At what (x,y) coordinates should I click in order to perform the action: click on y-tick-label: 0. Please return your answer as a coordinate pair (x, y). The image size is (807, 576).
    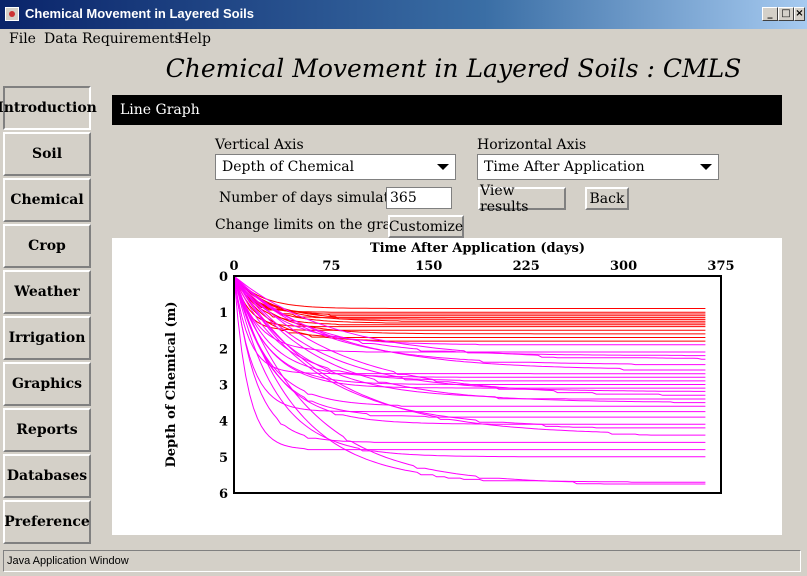
    Looking at the image, I should click on (223, 277).